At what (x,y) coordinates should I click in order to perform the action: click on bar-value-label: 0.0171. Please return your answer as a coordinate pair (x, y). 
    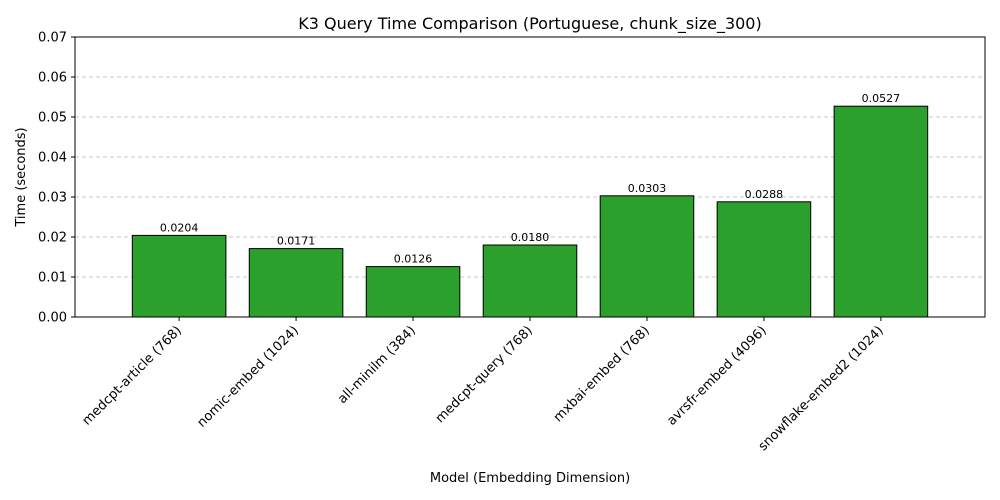
    Looking at the image, I should click on (296, 241).